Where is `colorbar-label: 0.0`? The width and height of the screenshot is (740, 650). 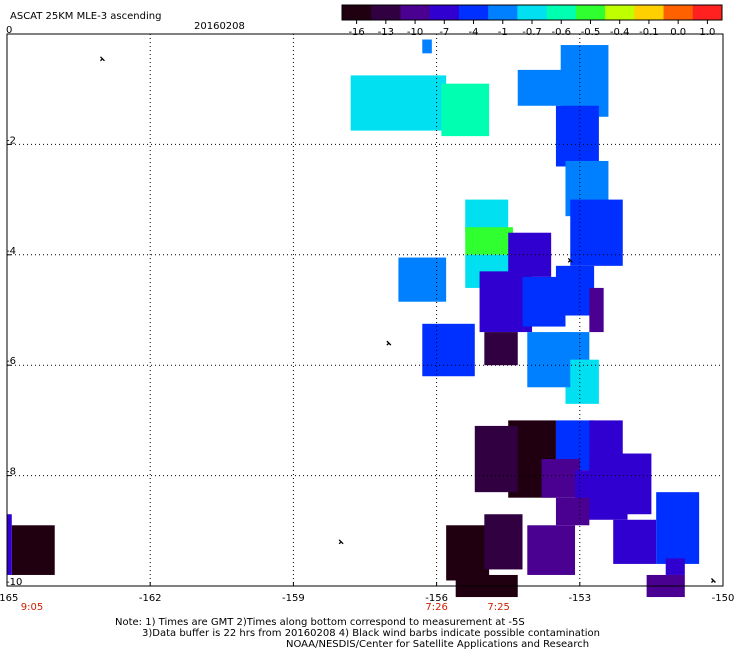 colorbar-label: 0.0 is located at coordinates (678, 32).